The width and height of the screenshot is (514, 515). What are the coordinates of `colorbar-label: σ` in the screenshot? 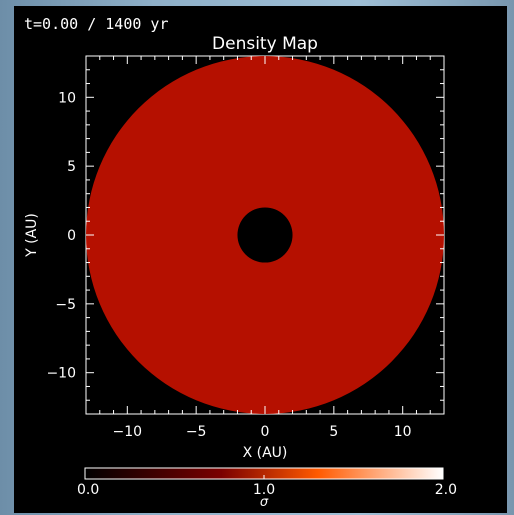 It's located at (264, 502).